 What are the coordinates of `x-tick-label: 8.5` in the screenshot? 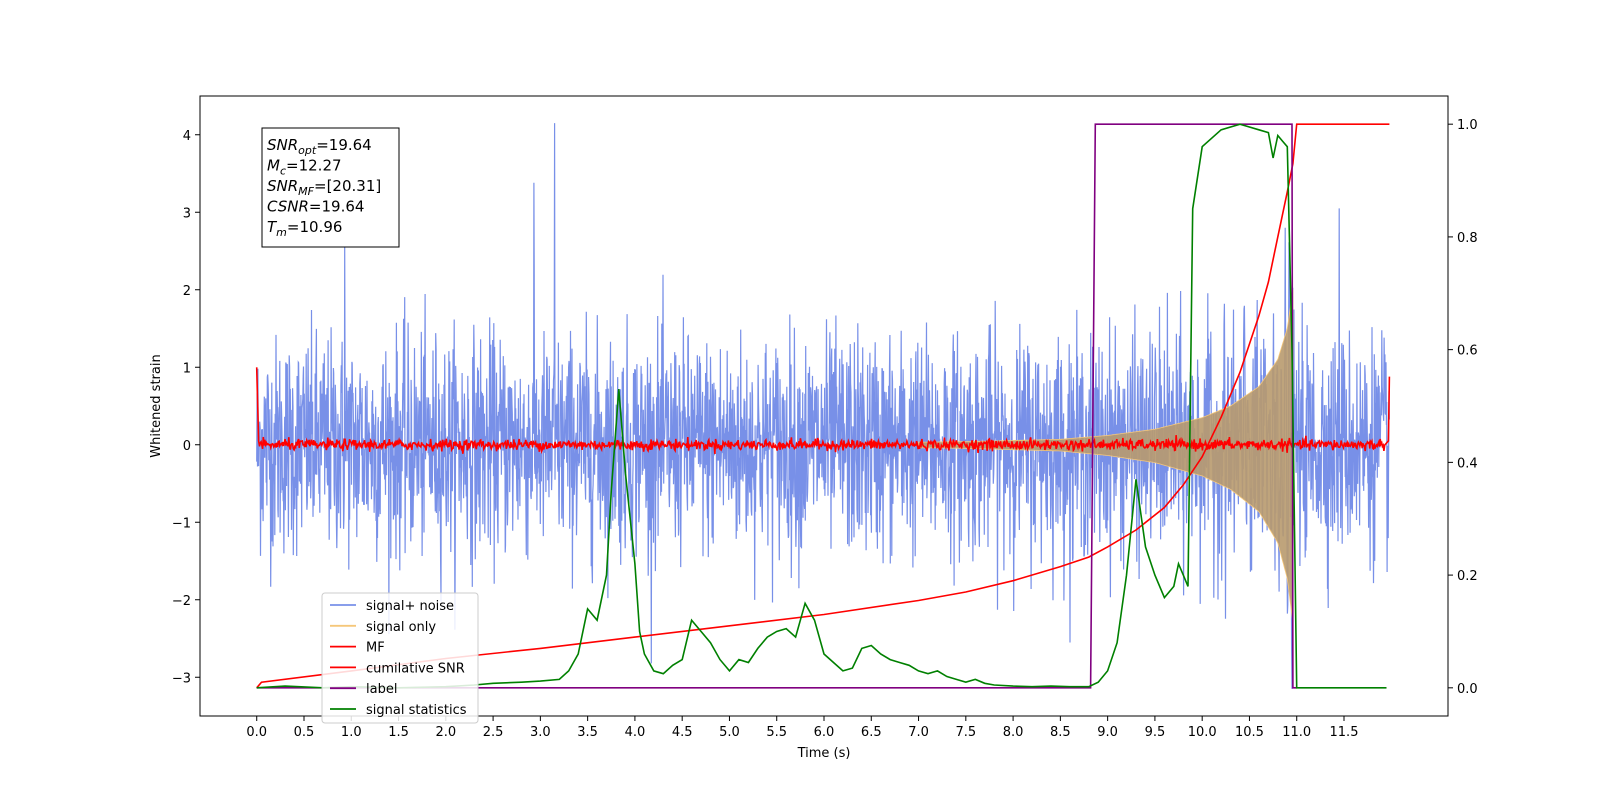 It's located at (1060, 732).